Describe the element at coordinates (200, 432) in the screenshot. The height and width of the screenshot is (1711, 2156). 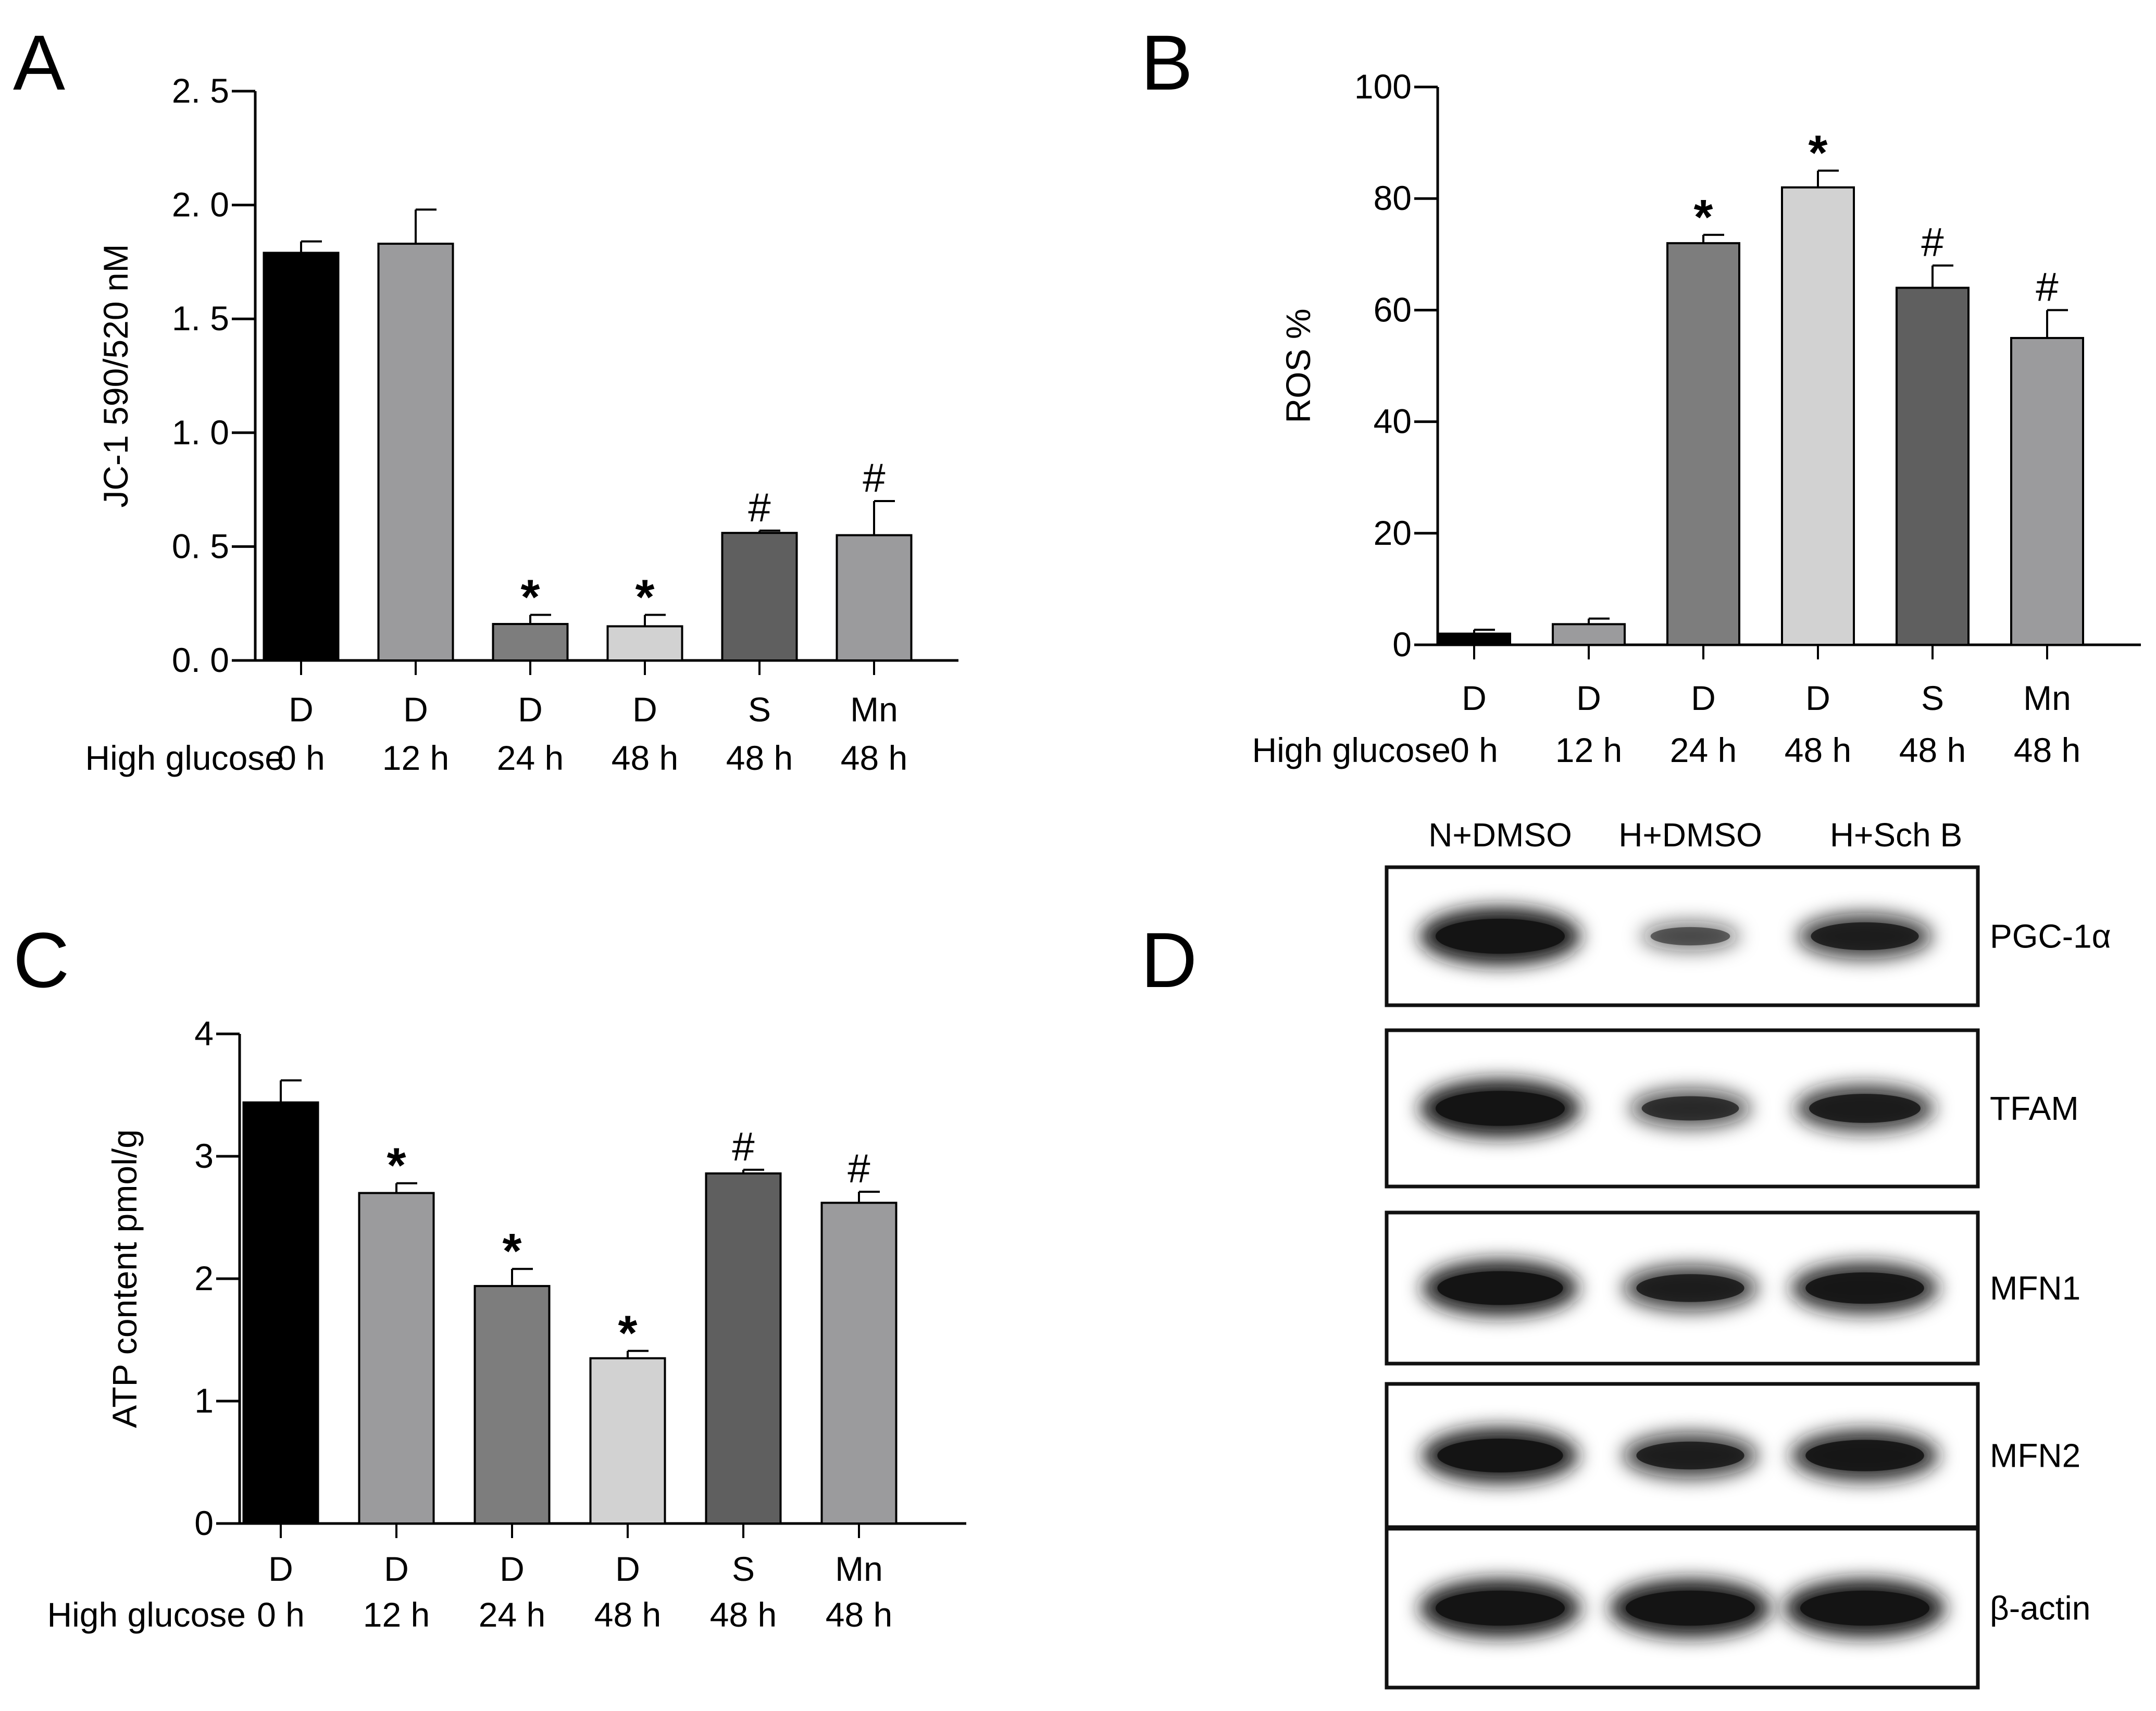
I see `y-tick-label: 1. 0` at that location.